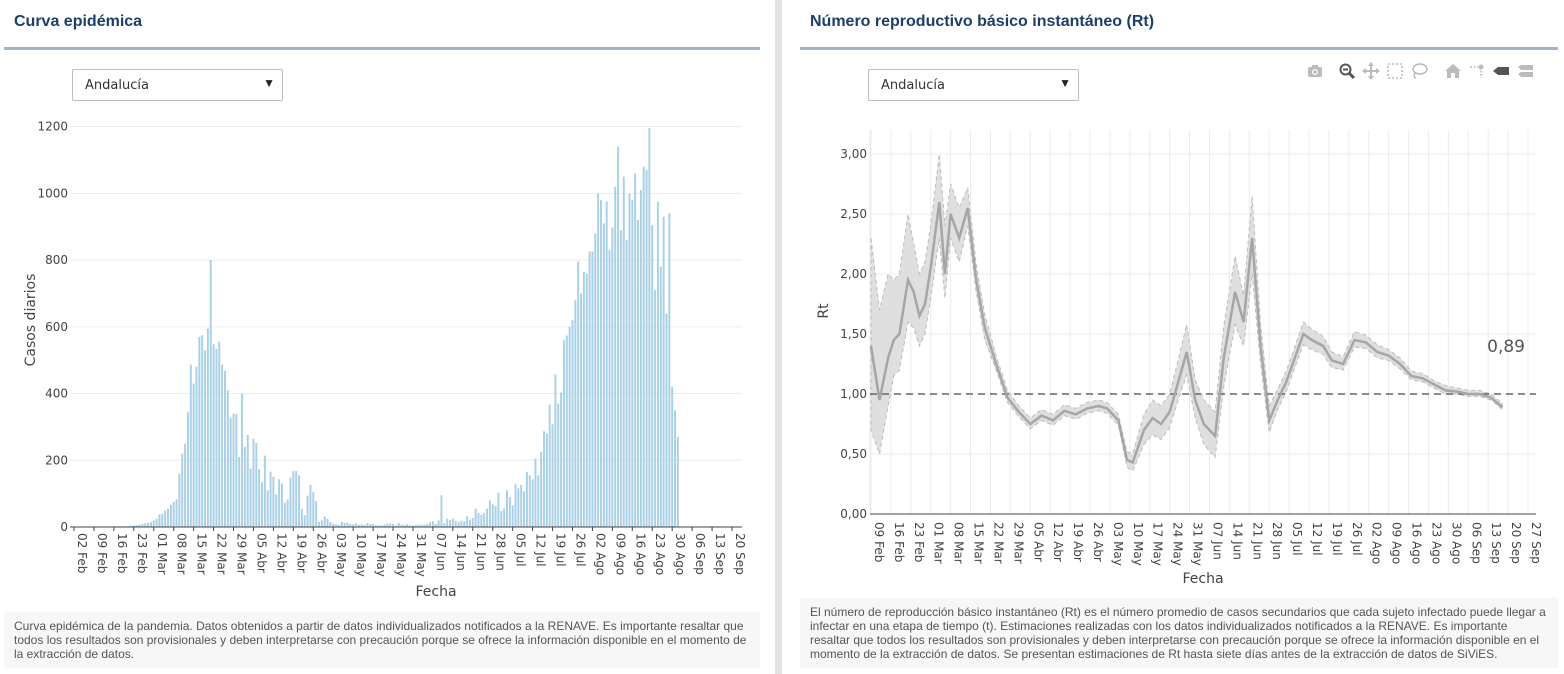  Describe the element at coordinates (1525, 71) in the screenshot. I see `hover-compare-icon` at that location.